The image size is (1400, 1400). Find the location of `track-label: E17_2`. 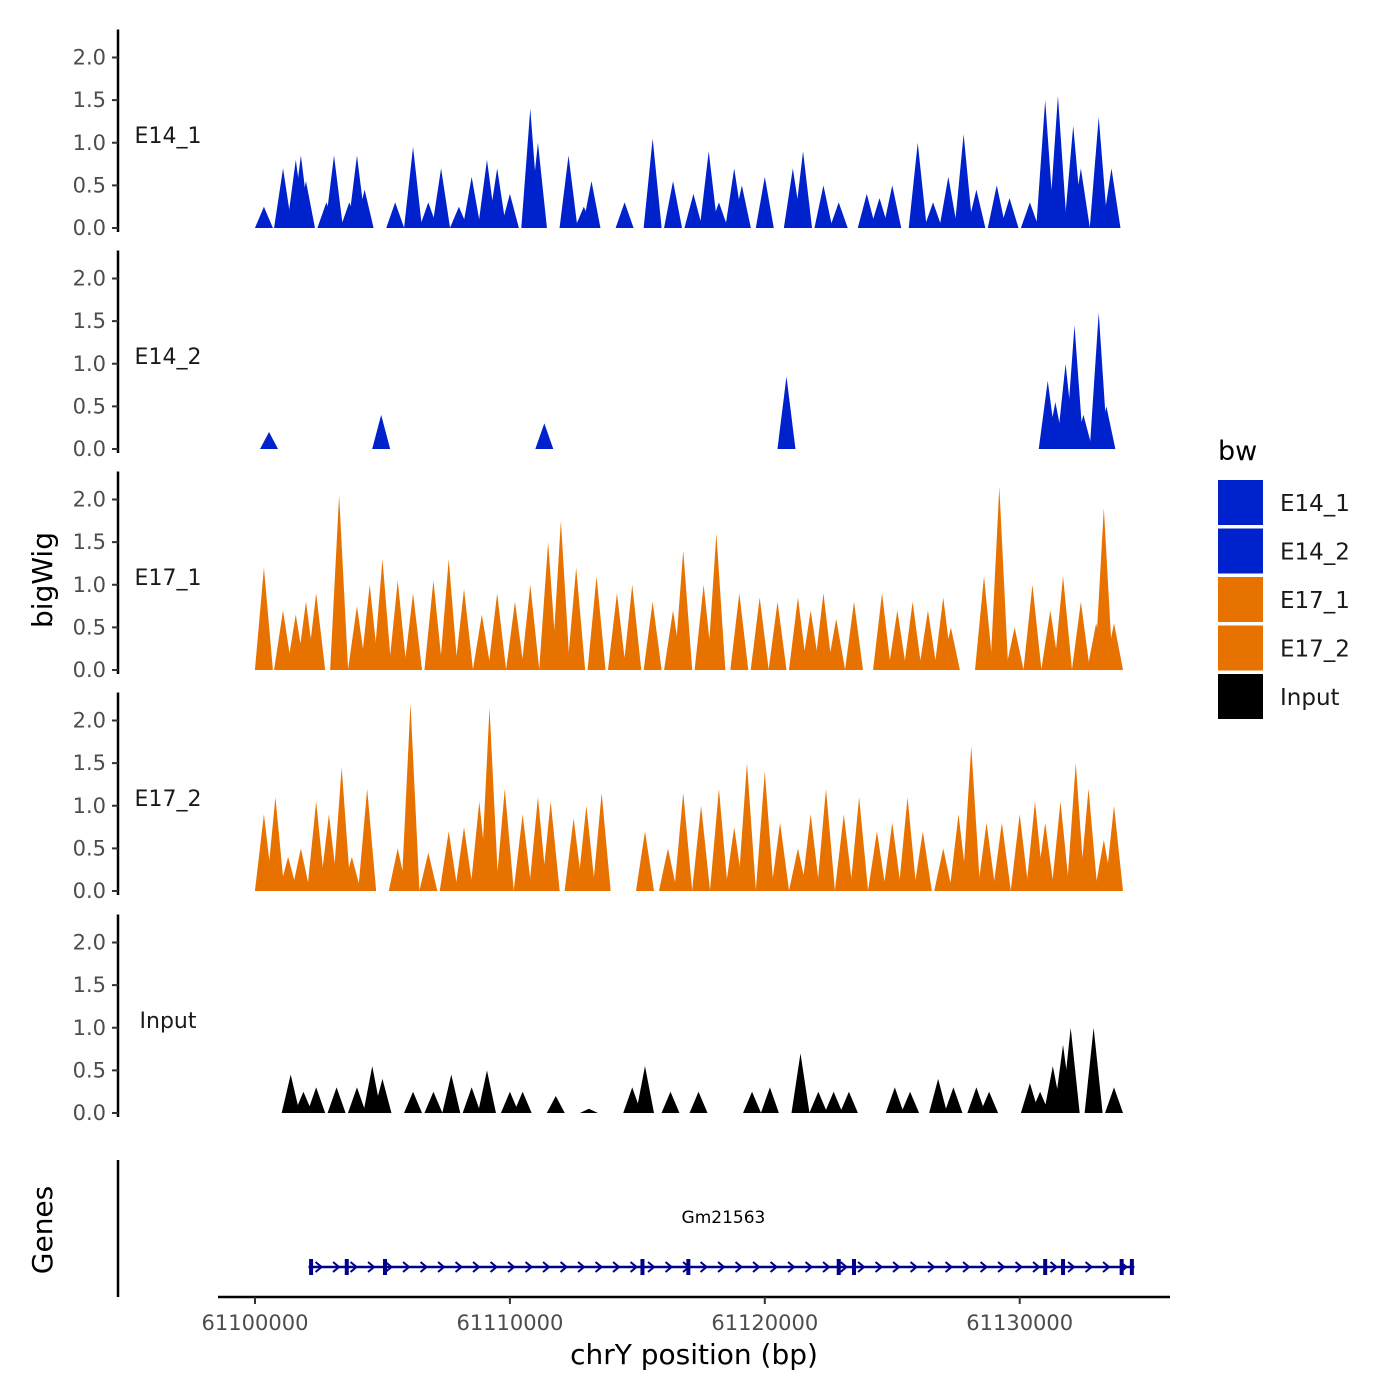

track-label: E17_2 is located at coordinates (168, 799).